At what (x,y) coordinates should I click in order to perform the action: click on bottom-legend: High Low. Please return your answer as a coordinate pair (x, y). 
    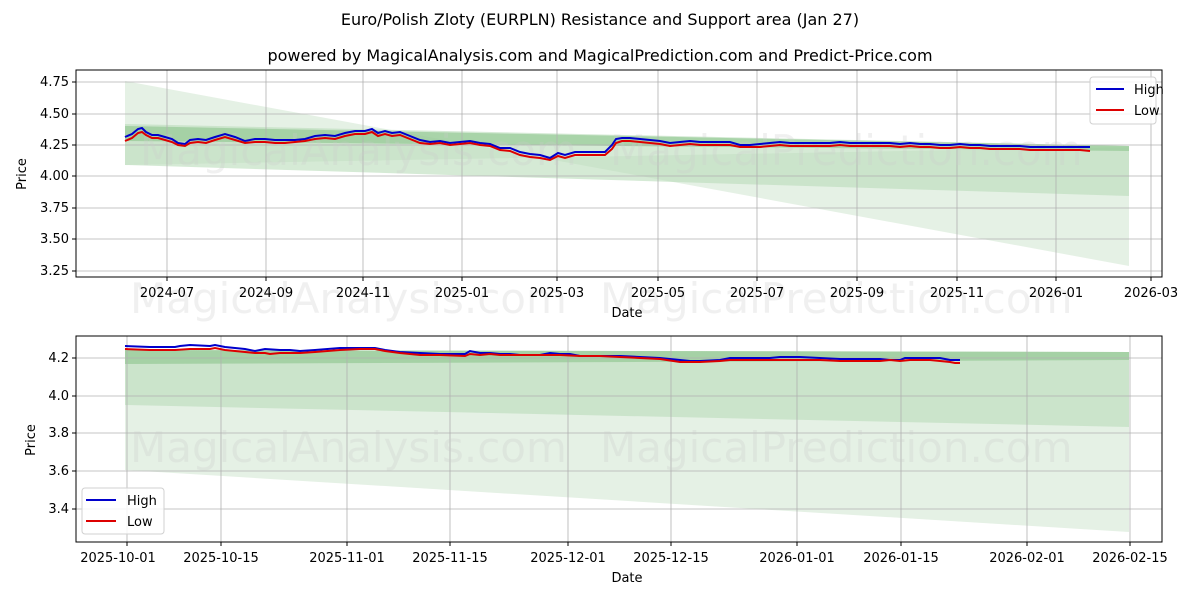
    Looking at the image, I should click on (123, 511).